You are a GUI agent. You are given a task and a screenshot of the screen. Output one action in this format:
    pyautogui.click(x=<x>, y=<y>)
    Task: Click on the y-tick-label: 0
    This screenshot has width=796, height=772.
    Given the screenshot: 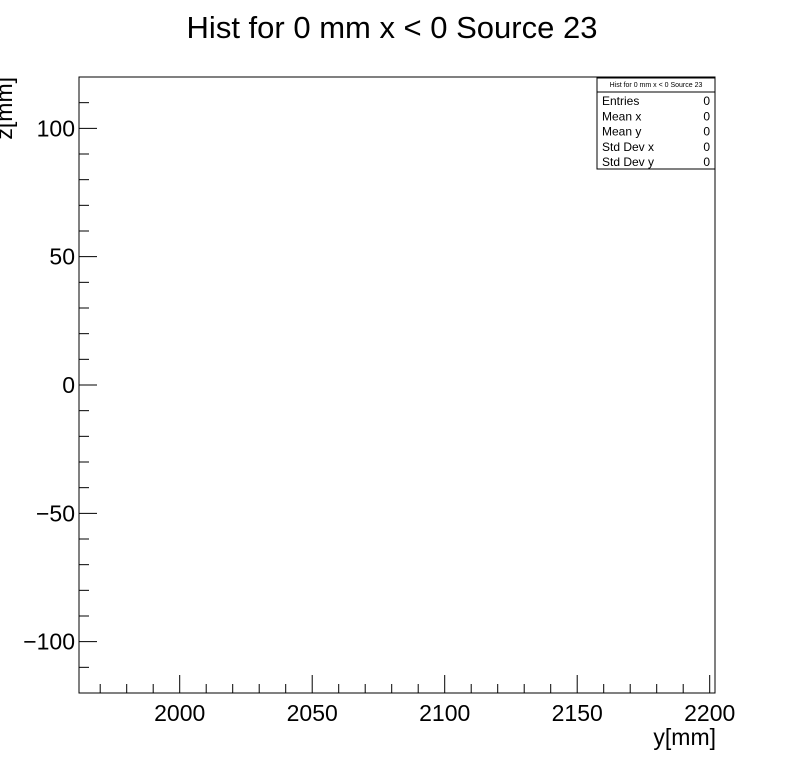 What is the action you would take?
    pyautogui.click(x=68, y=385)
    